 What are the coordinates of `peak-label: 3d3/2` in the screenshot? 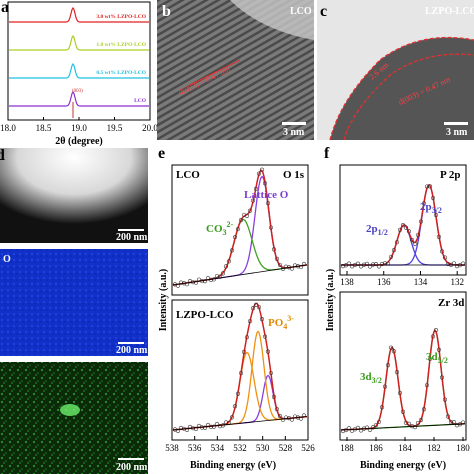 It's located at (371, 378).